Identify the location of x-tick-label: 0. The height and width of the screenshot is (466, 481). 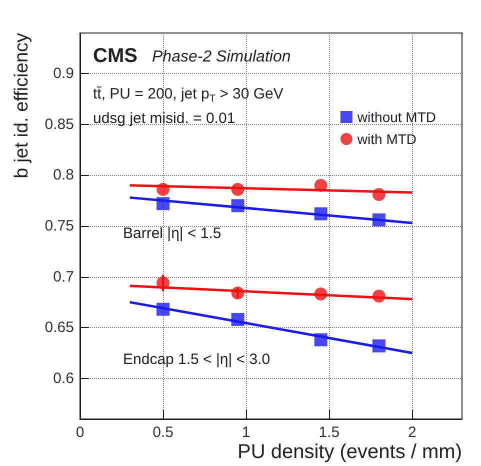
(80, 432).